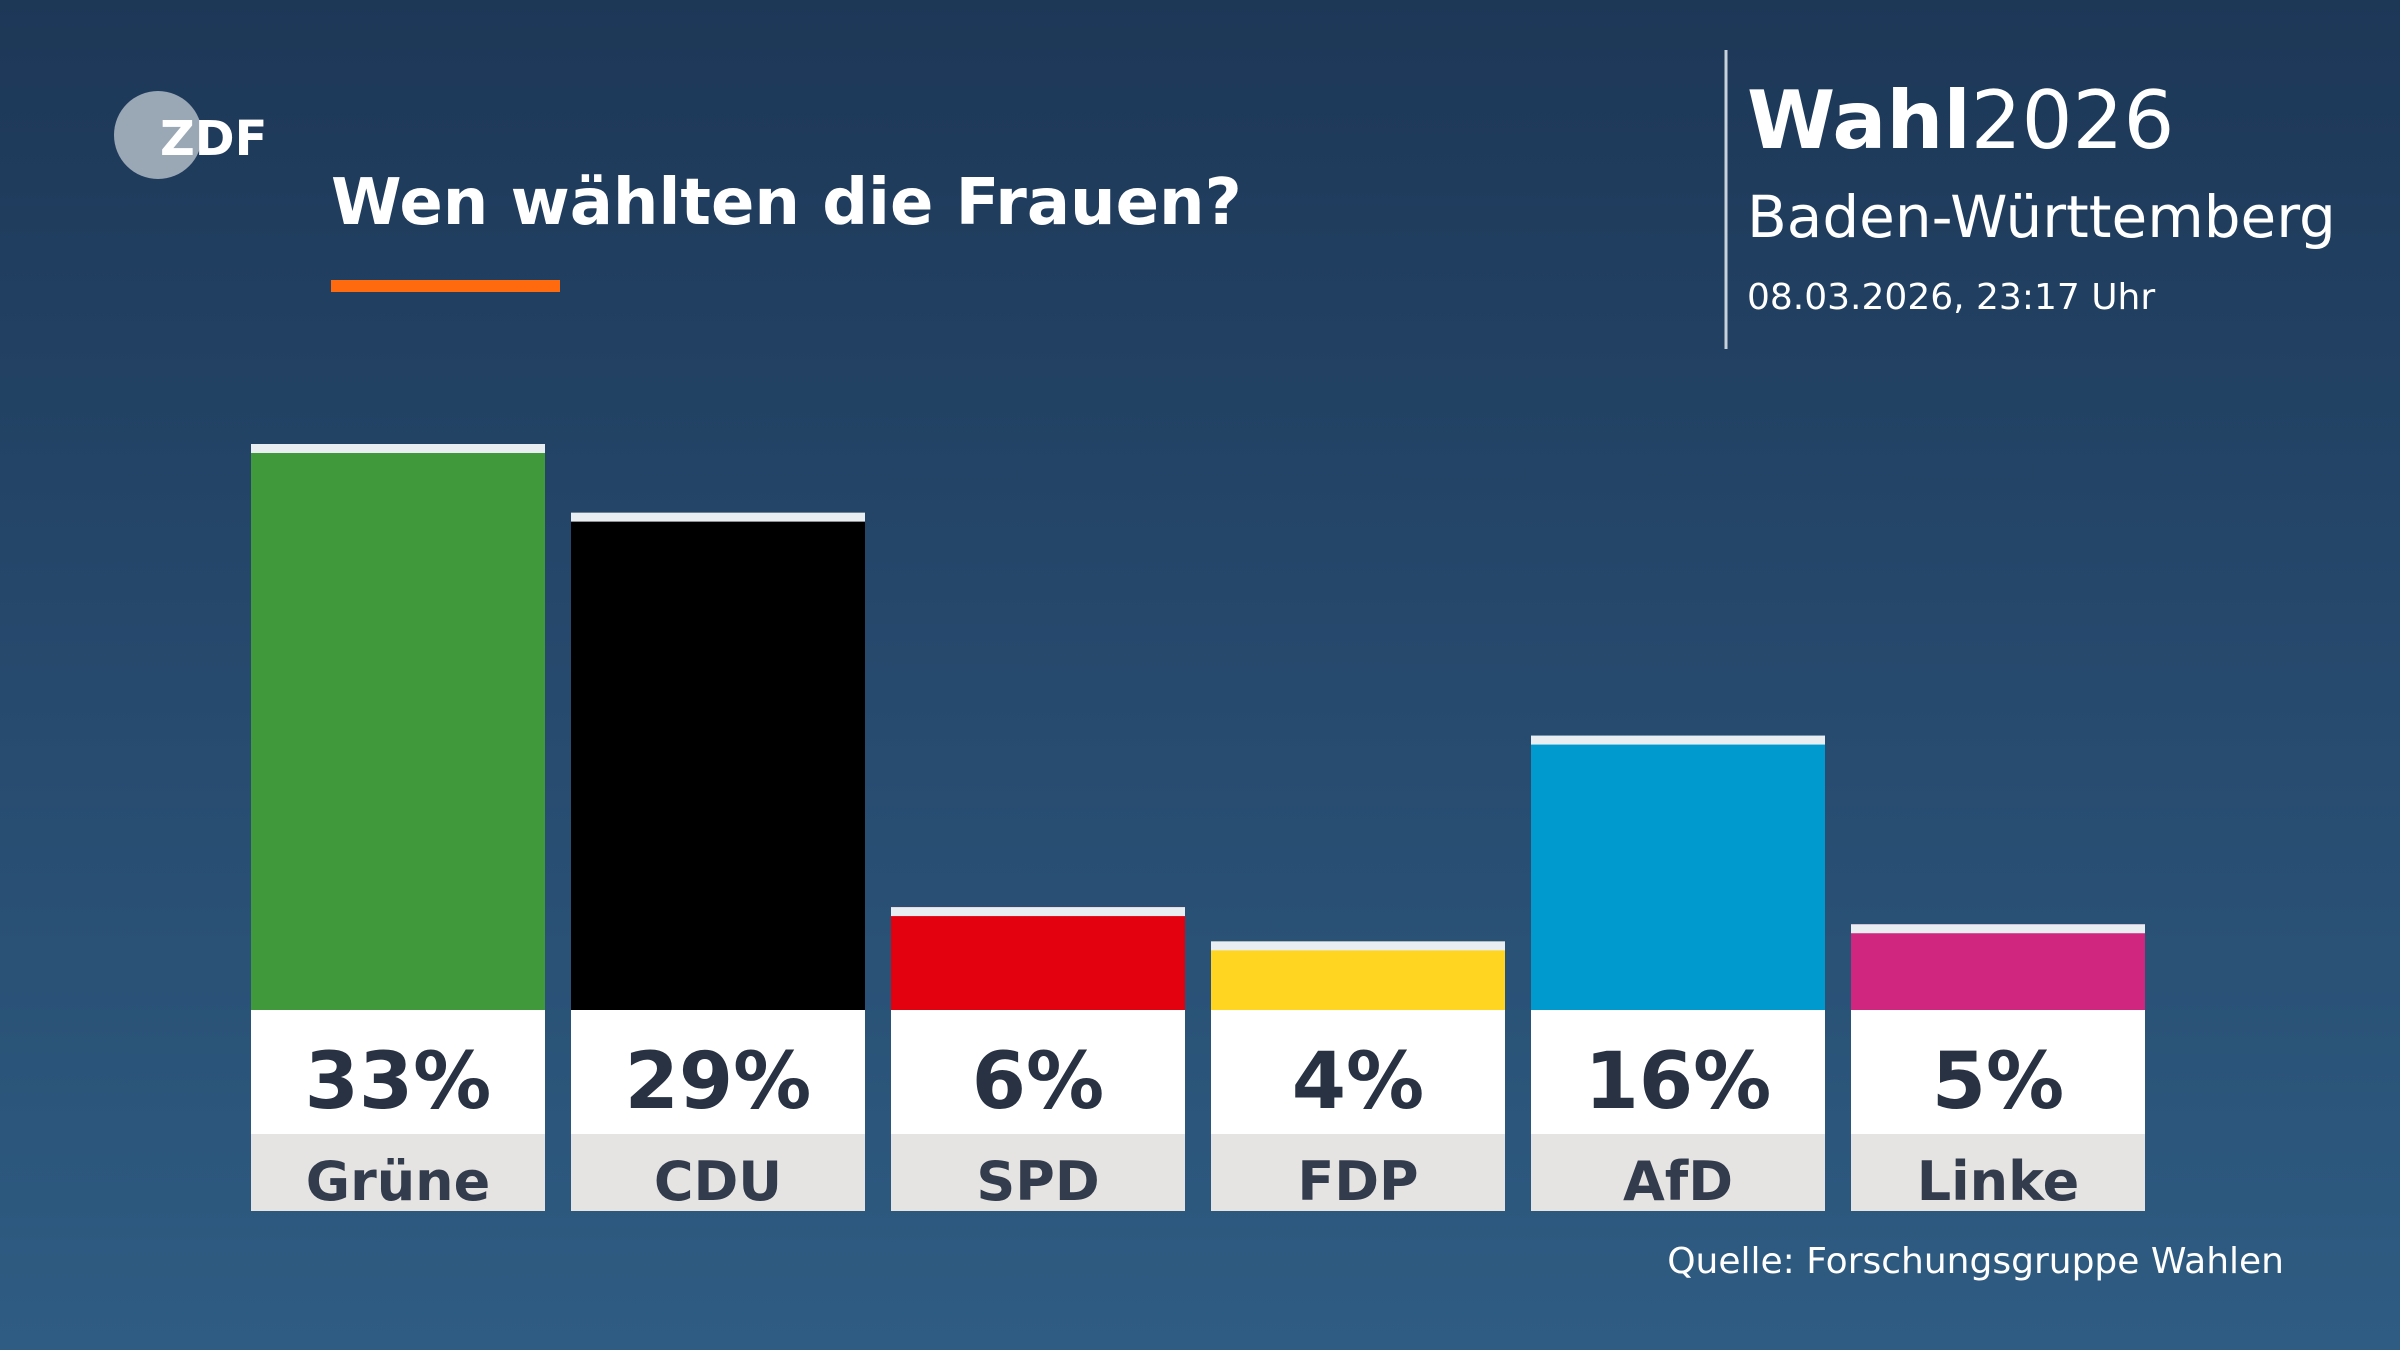 This screenshot has height=1350, width=2400. I want to click on title-underline, so click(445, 286).